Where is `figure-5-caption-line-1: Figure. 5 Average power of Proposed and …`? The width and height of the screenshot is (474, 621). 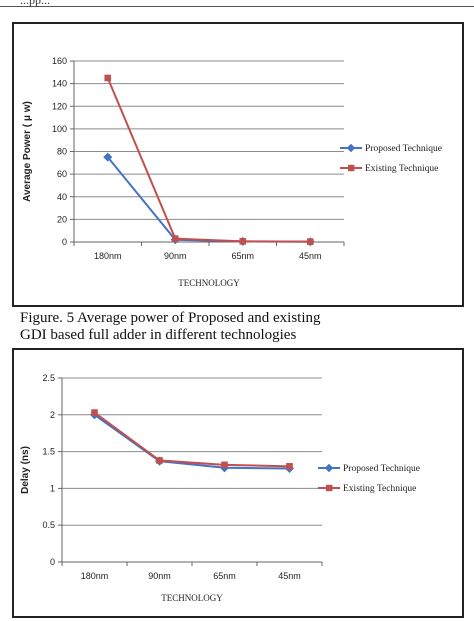
figure-5-caption-line-1: Figure. 5 Average power of Proposed and … is located at coordinates (170, 318).